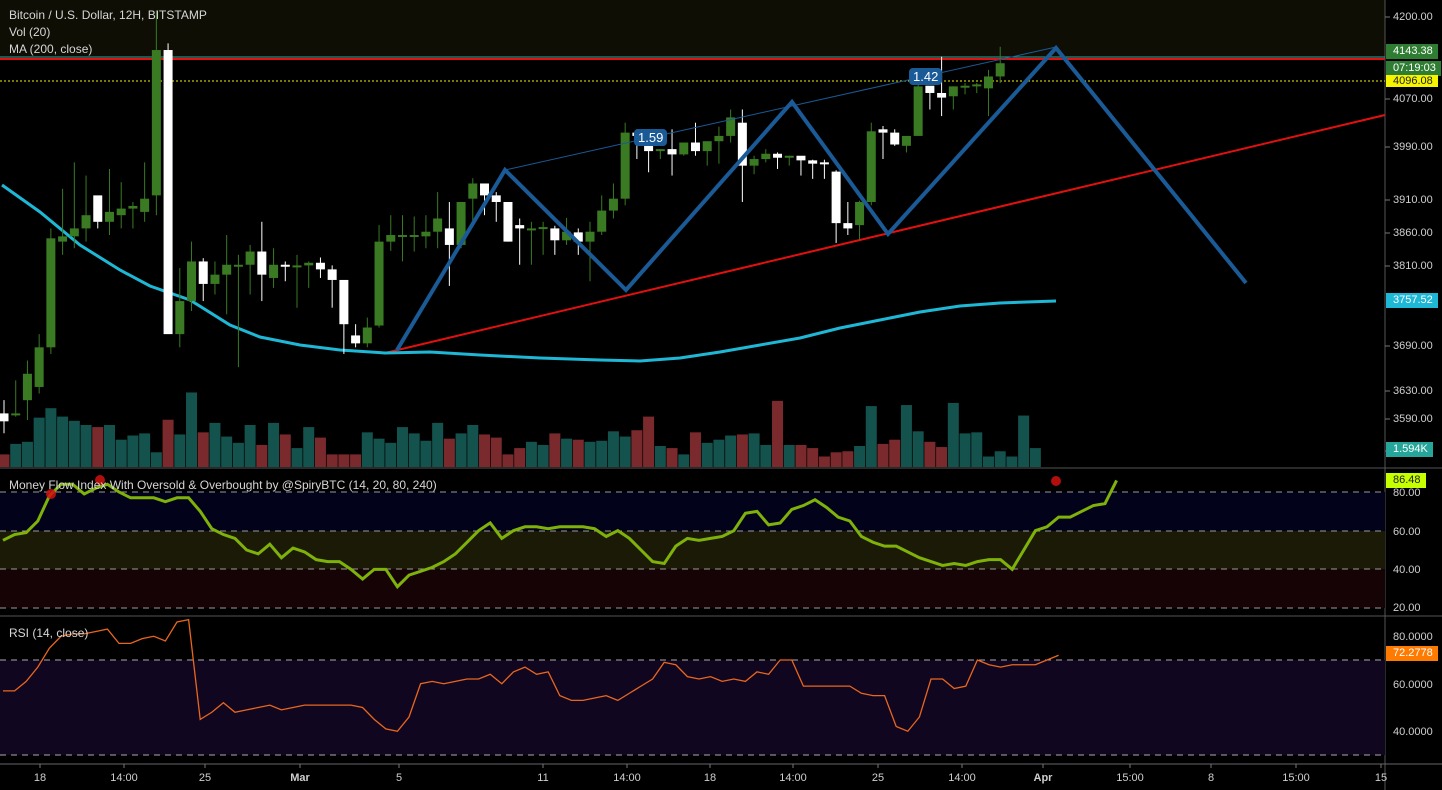 Image resolution: width=1442 pixels, height=790 pixels. What do you see at coordinates (560, 534) in the screenshot?
I see `mfi-line` at bounding box center [560, 534].